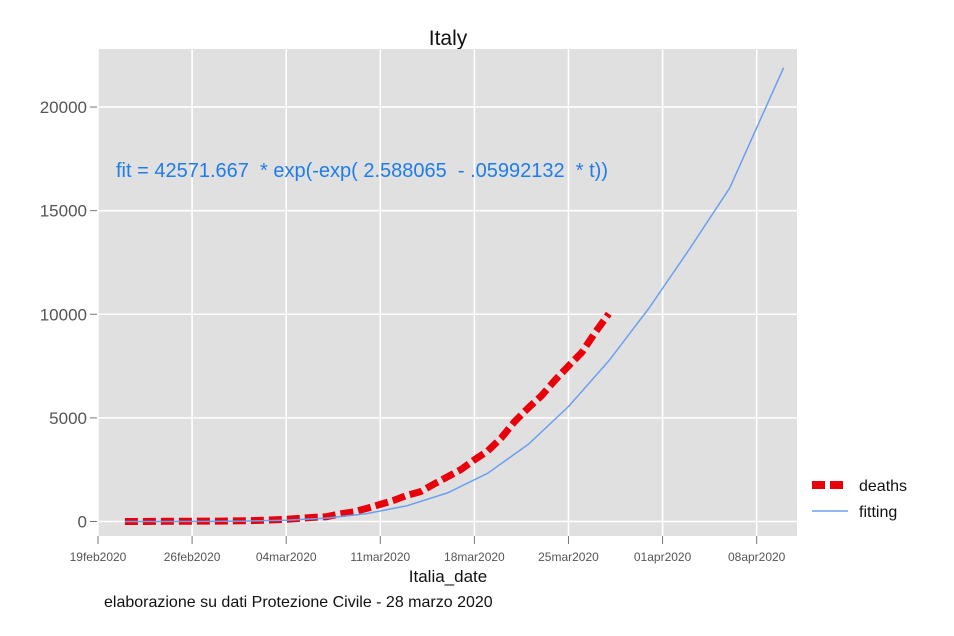 The width and height of the screenshot is (954, 636). What do you see at coordinates (448, 38) in the screenshot?
I see `chart-title: Italy` at bounding box center [448, 38].